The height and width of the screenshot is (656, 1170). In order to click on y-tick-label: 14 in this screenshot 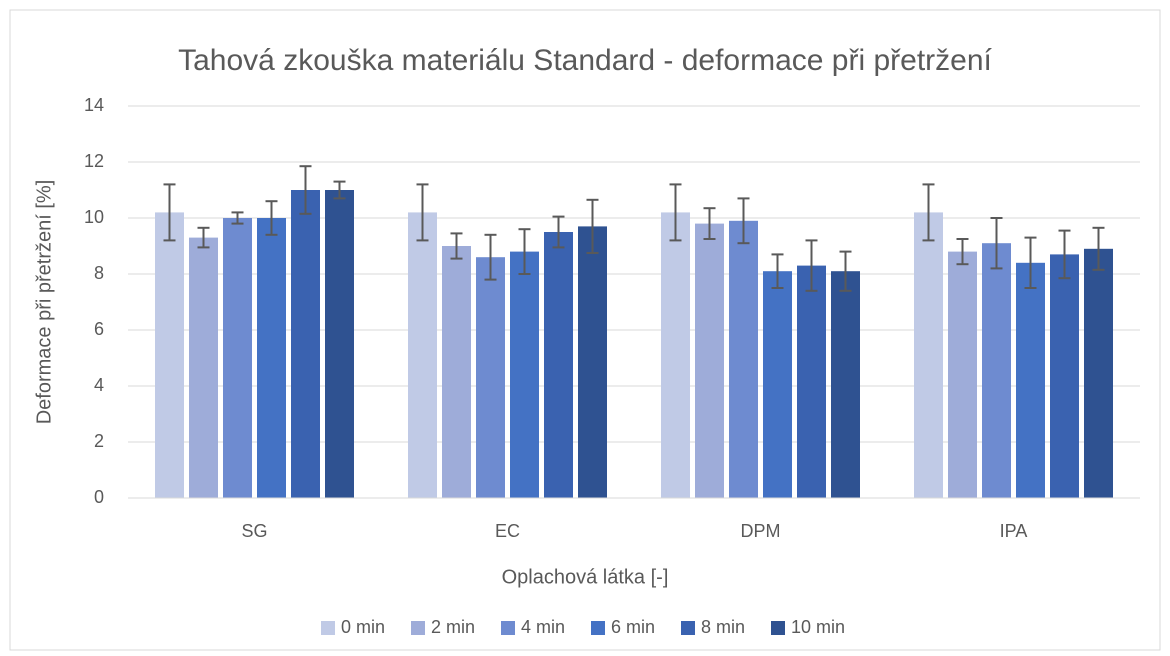, I will do `click(94, 105)`.